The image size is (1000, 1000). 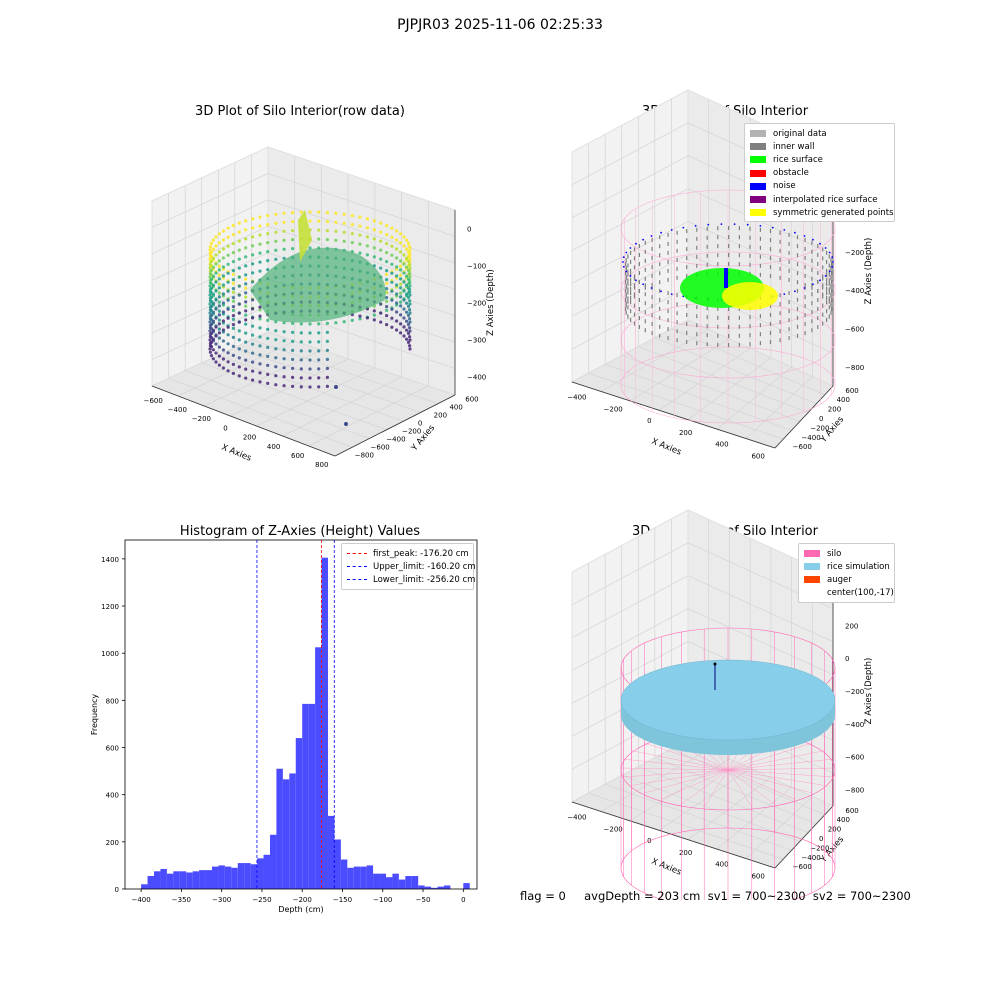 I want to click on x-tick-label: −200, so click(x=613, y=409).